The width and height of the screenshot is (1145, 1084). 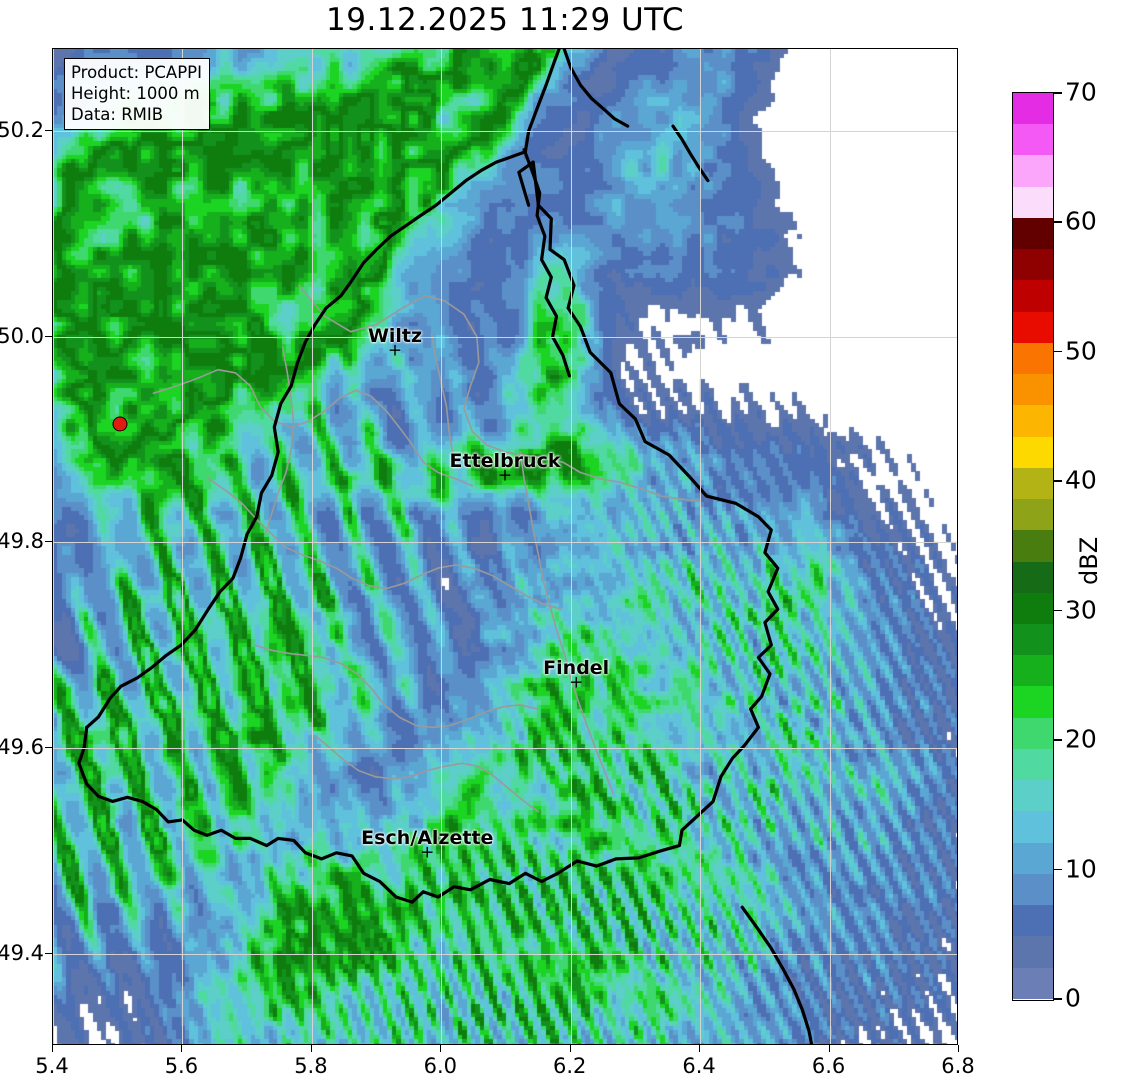 I want to click on city-label-findel: Findel, so click(x=576, y=668).